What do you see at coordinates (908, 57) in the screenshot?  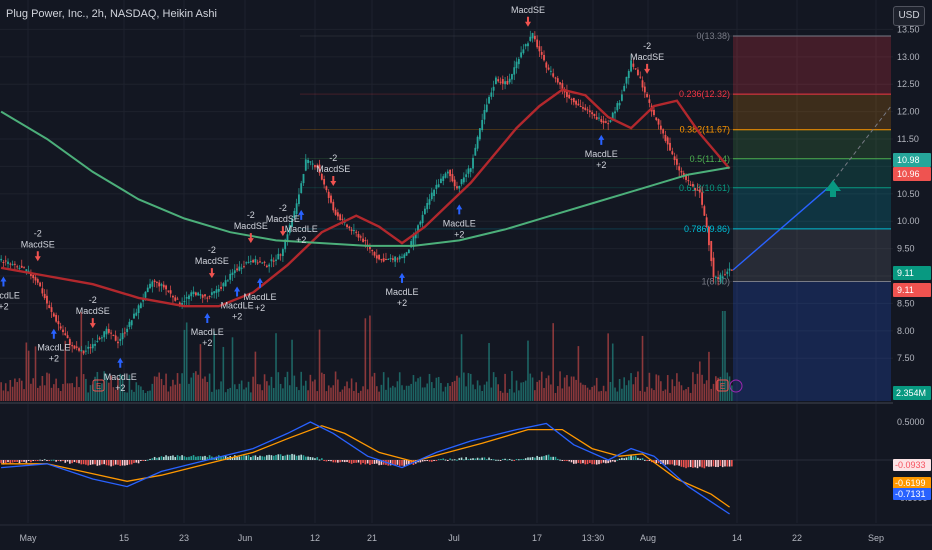 I see `price-tick-label: 13.00` at bounding box center [908, 57].